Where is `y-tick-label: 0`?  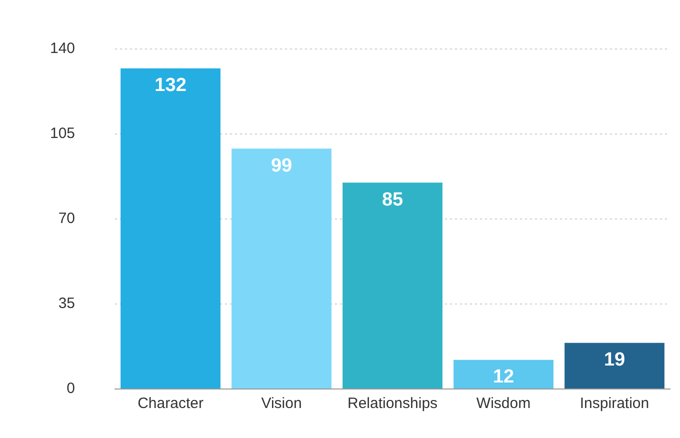 y-tick-label: 0 is located at coordinates (71, 389).